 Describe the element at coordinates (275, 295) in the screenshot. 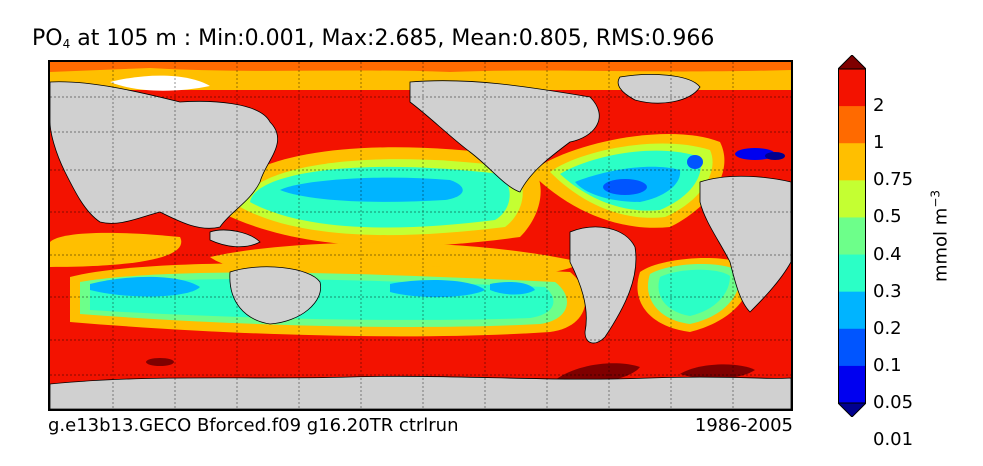

I see `australia-land` at that location.